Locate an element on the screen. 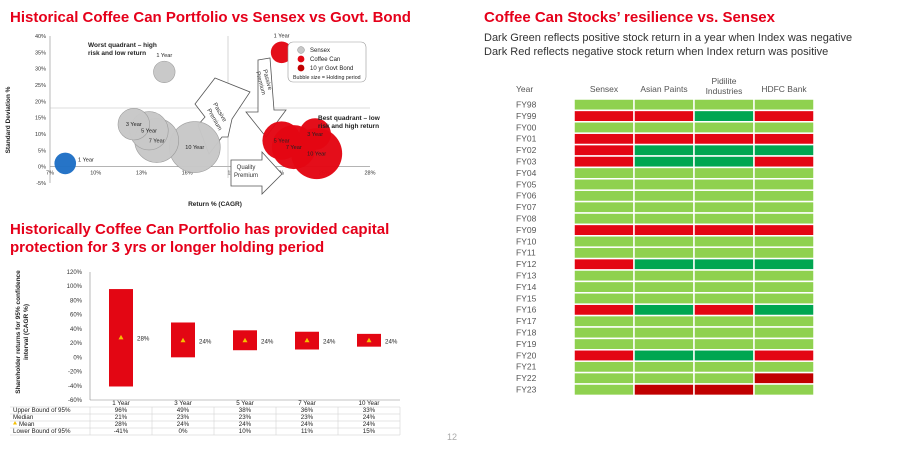  heatmap-year-header: Year is located at coordinates (524, 89).